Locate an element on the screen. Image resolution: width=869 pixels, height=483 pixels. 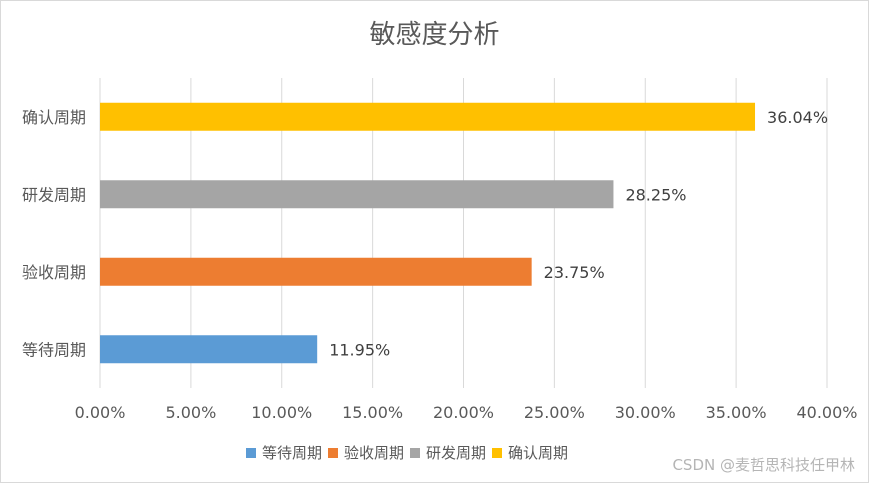
x-tick-label: 10.00% is located at coordinates (281, 412).